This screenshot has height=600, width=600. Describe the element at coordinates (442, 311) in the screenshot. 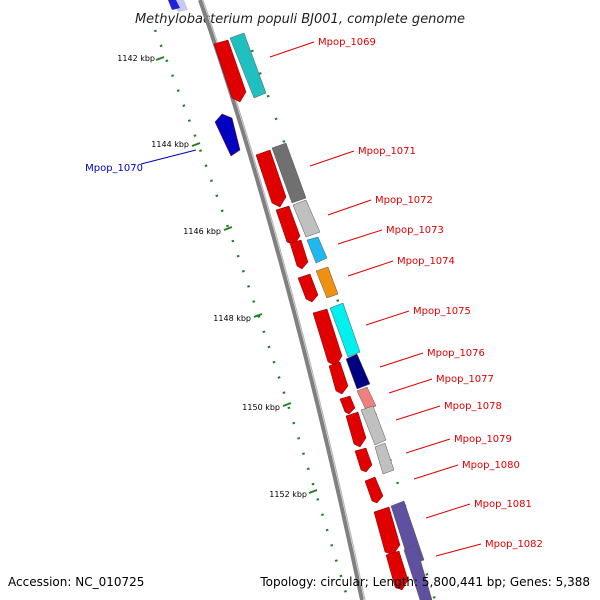

I see `gene-label: Mpop_1075` at that location.